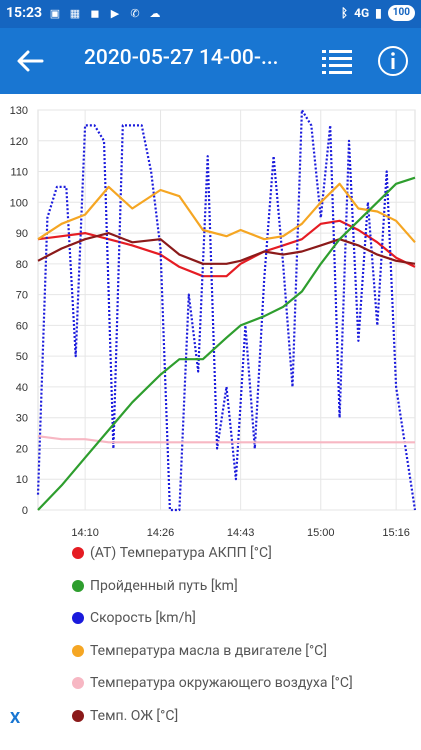 The width and height of the screenshot is (421, 750). Describe the element at coordinates (22, 388) in the screenshot. I see `y-tick-label: 40` at that location.